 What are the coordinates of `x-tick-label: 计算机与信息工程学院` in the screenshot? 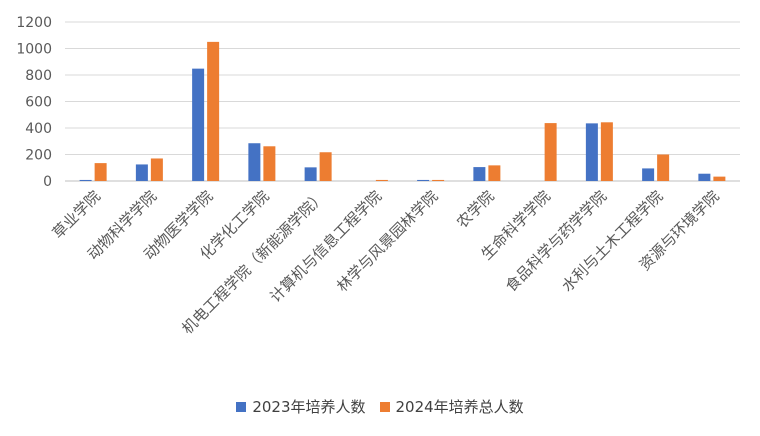 It's located at (325, 246).